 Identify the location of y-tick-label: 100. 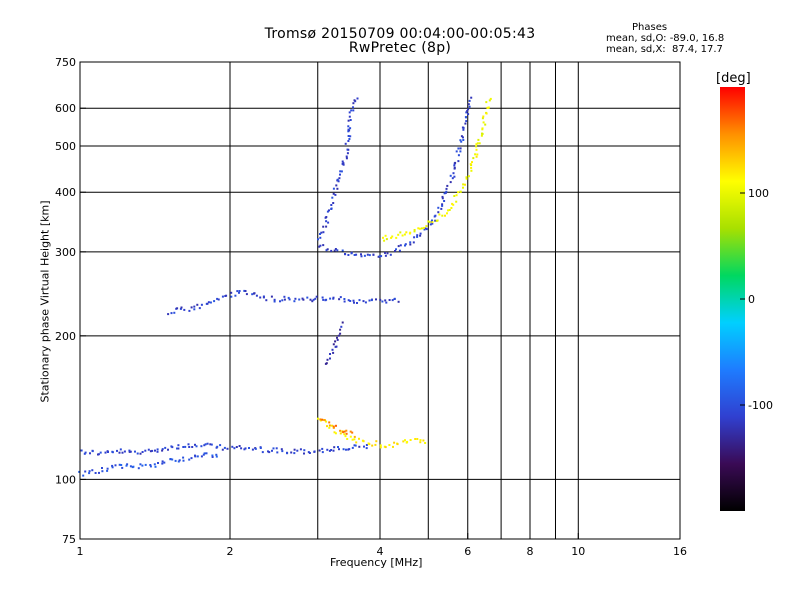
(65, 479).